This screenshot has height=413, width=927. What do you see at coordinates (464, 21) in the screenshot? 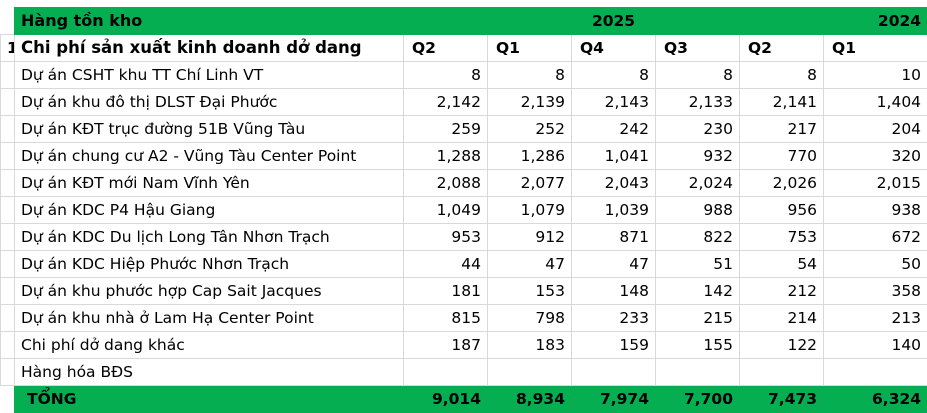
I see `header-band-row: Hàng tồn kho 2025 2024` at bounding box center [464, 21].